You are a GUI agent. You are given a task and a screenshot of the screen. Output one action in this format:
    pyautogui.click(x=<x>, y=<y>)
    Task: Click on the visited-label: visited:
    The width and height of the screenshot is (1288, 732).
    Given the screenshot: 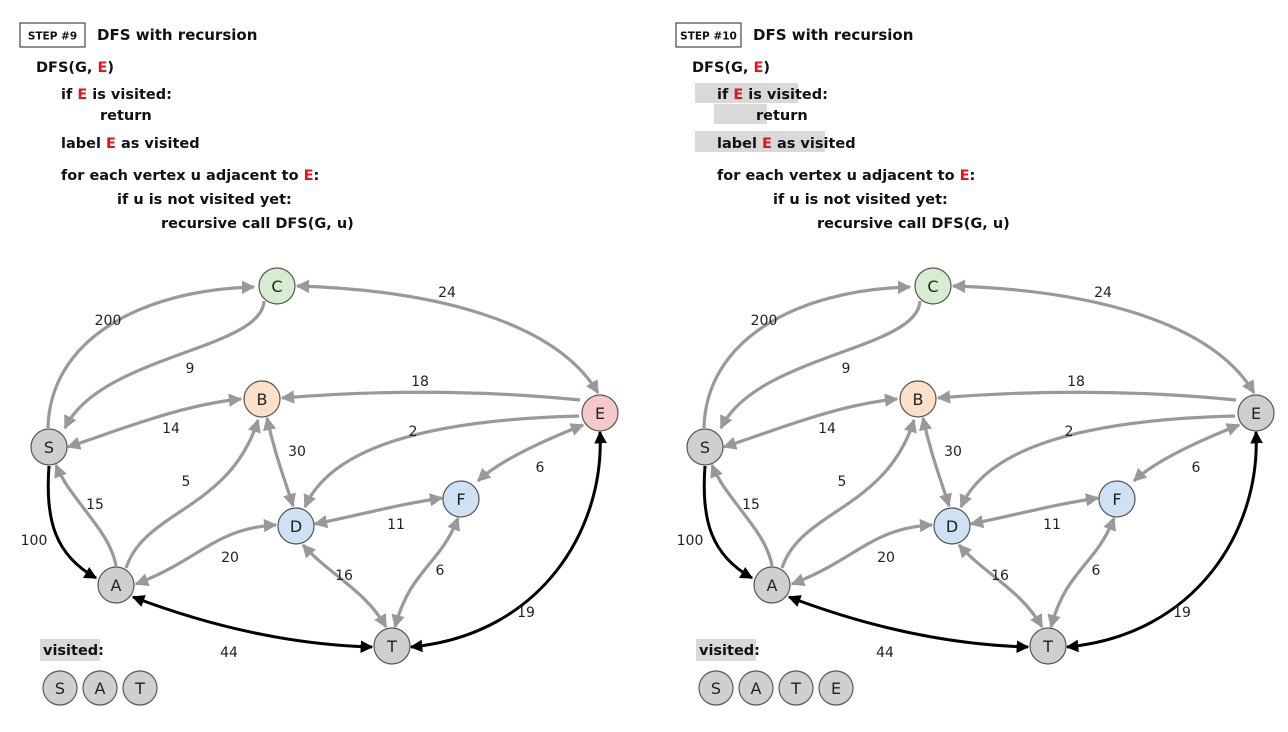 What is the action you would take?
    pyautogui.click(x=729, y=651)
    